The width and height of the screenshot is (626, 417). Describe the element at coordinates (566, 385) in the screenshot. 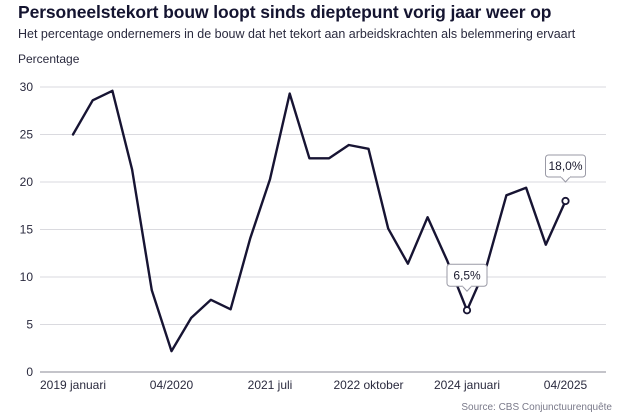

I see `x-tick-label: 04/2025` at that location.